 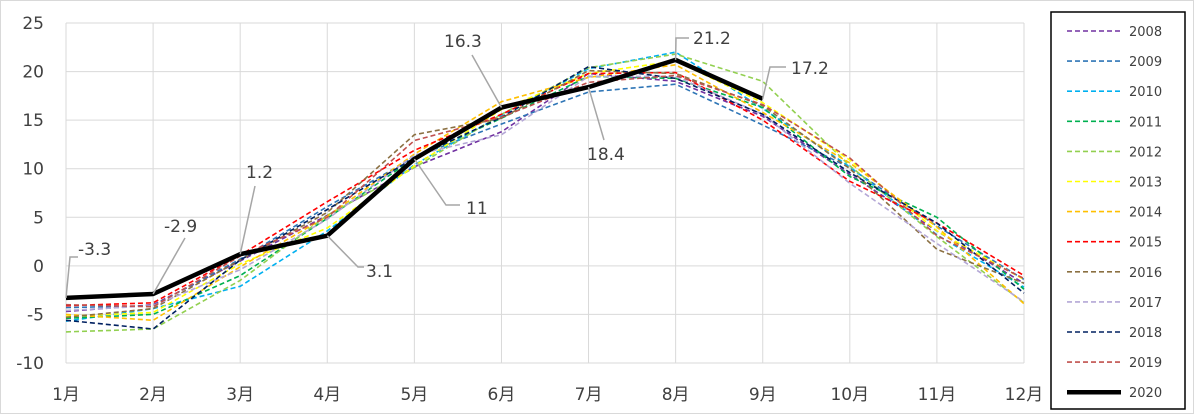 I want to click on data-label: 3.1, so click(x=379, y=272).